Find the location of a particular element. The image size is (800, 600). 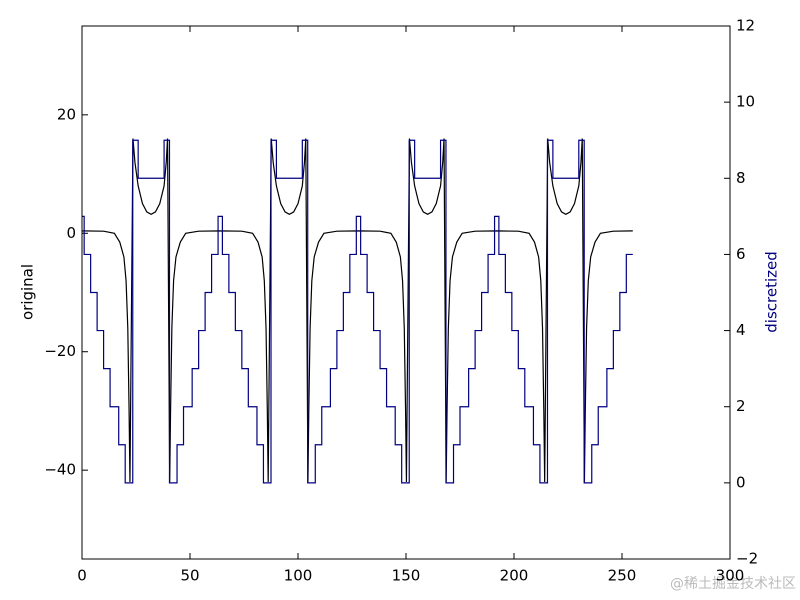

x-tick-label: 100 is located at coordinates (298, 576).